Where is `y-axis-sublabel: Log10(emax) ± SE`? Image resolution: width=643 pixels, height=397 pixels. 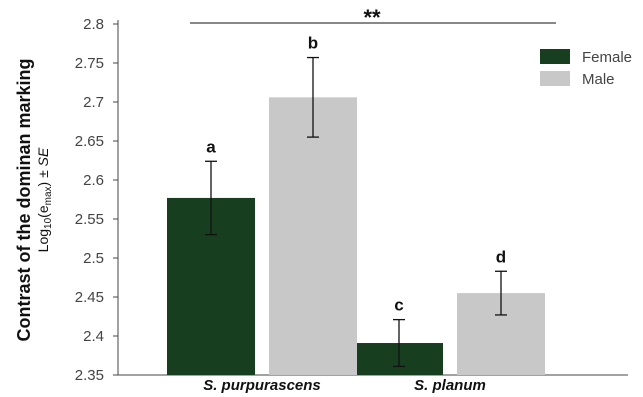 y-axis-sublabel: Log10(emax) ± SE is located at coordinates (44, 199).